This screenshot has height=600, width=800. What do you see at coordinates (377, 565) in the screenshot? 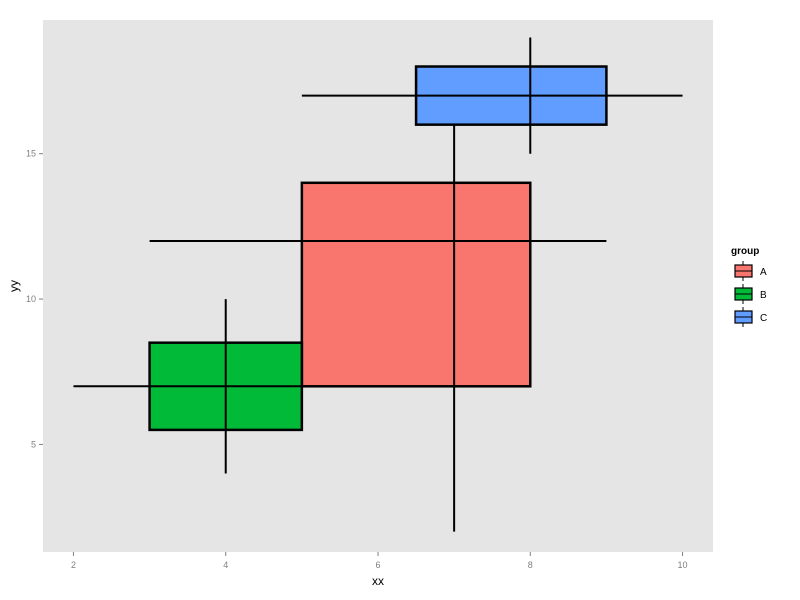
I see `x-tick-label: 6` at bounding box center [377, 565].